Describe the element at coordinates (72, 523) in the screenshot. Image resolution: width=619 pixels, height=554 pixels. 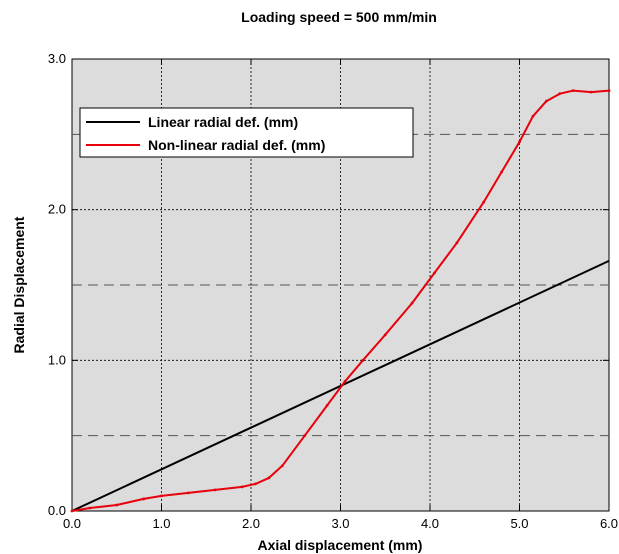
I see `x-tick-label-0: 0.0` at that location.